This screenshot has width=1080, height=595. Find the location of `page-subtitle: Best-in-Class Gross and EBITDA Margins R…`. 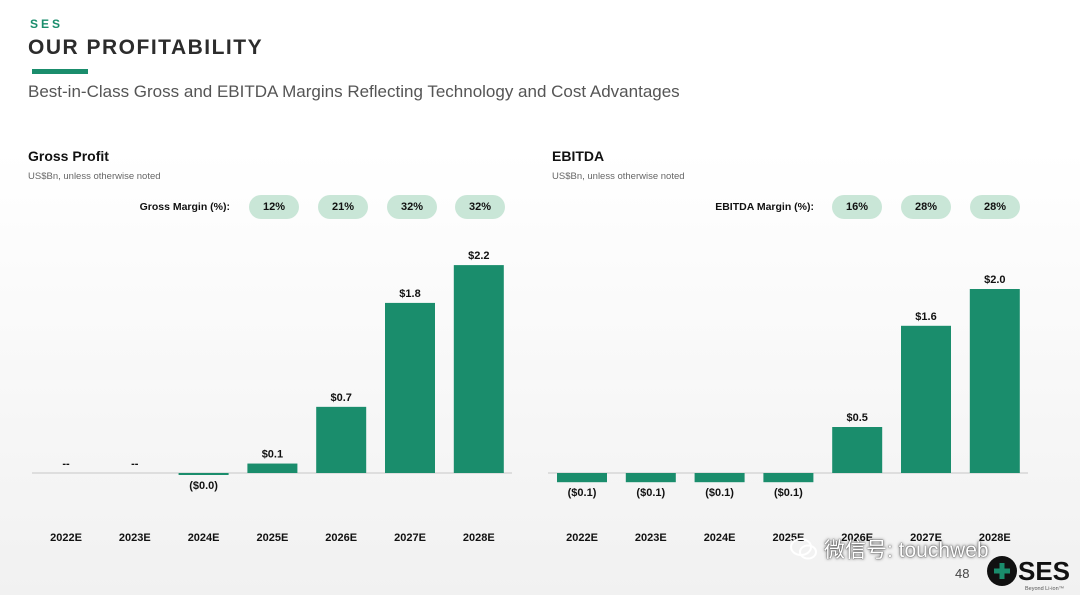

page-subtitle: Best-in-Class Gross and EBITDA Margins R… is located at coordinates (354, 91).